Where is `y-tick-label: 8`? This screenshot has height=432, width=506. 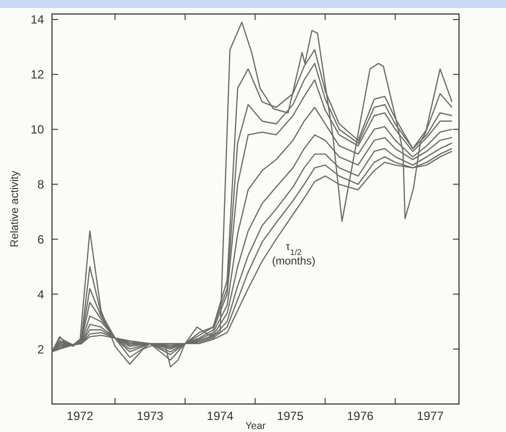
y-tick-label: 8 is located at coordinates (40, 184).